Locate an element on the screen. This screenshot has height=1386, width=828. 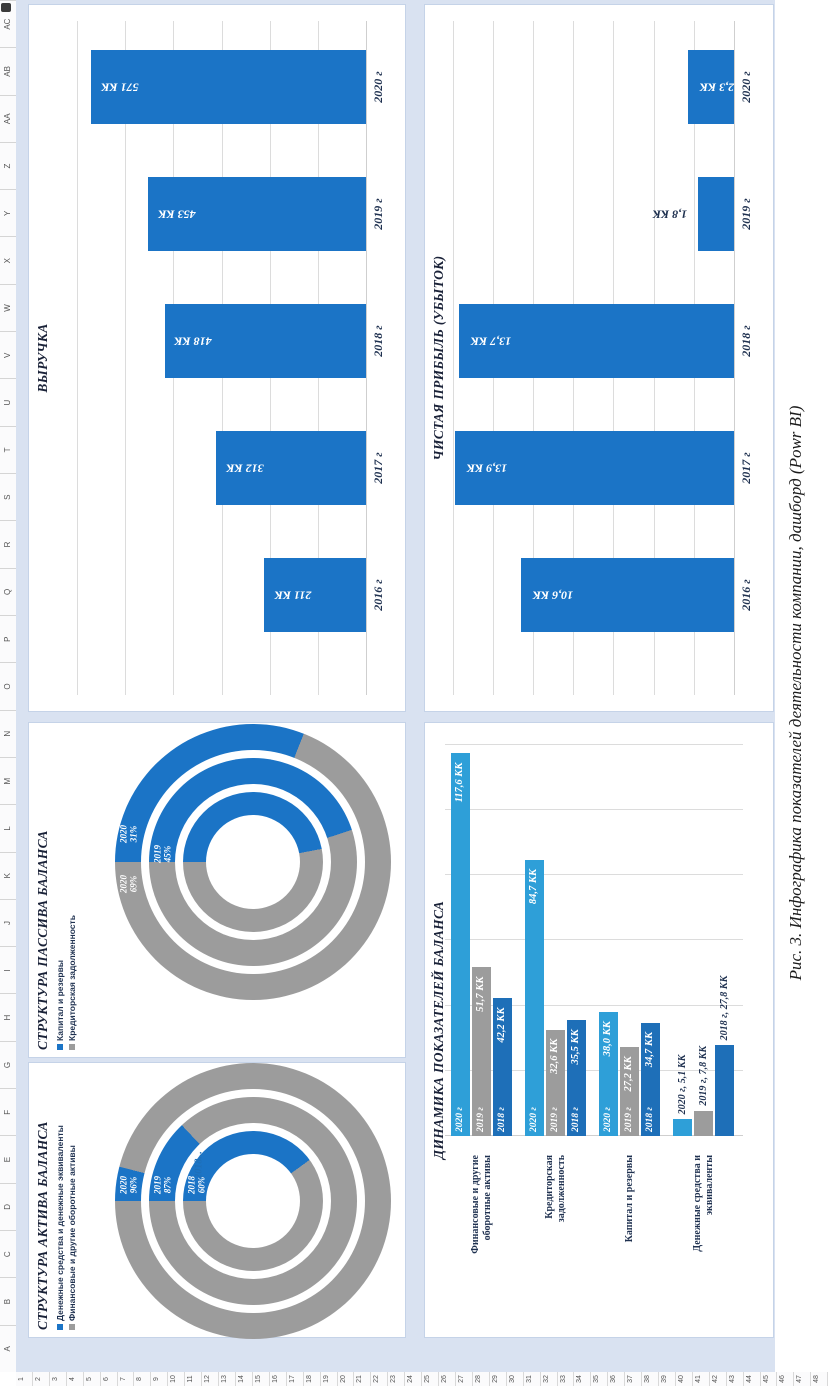
bar-year-label: 2019 г is located at coordinates (555, 1119).